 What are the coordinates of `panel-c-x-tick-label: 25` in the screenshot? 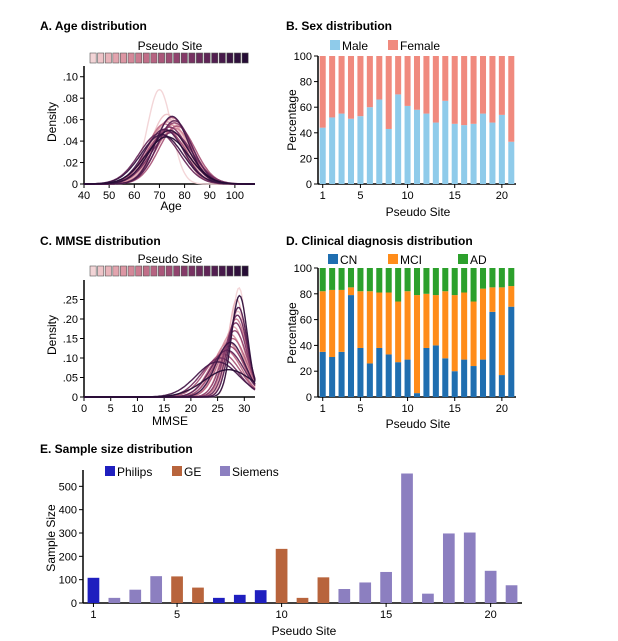 It's located at (217, 409).